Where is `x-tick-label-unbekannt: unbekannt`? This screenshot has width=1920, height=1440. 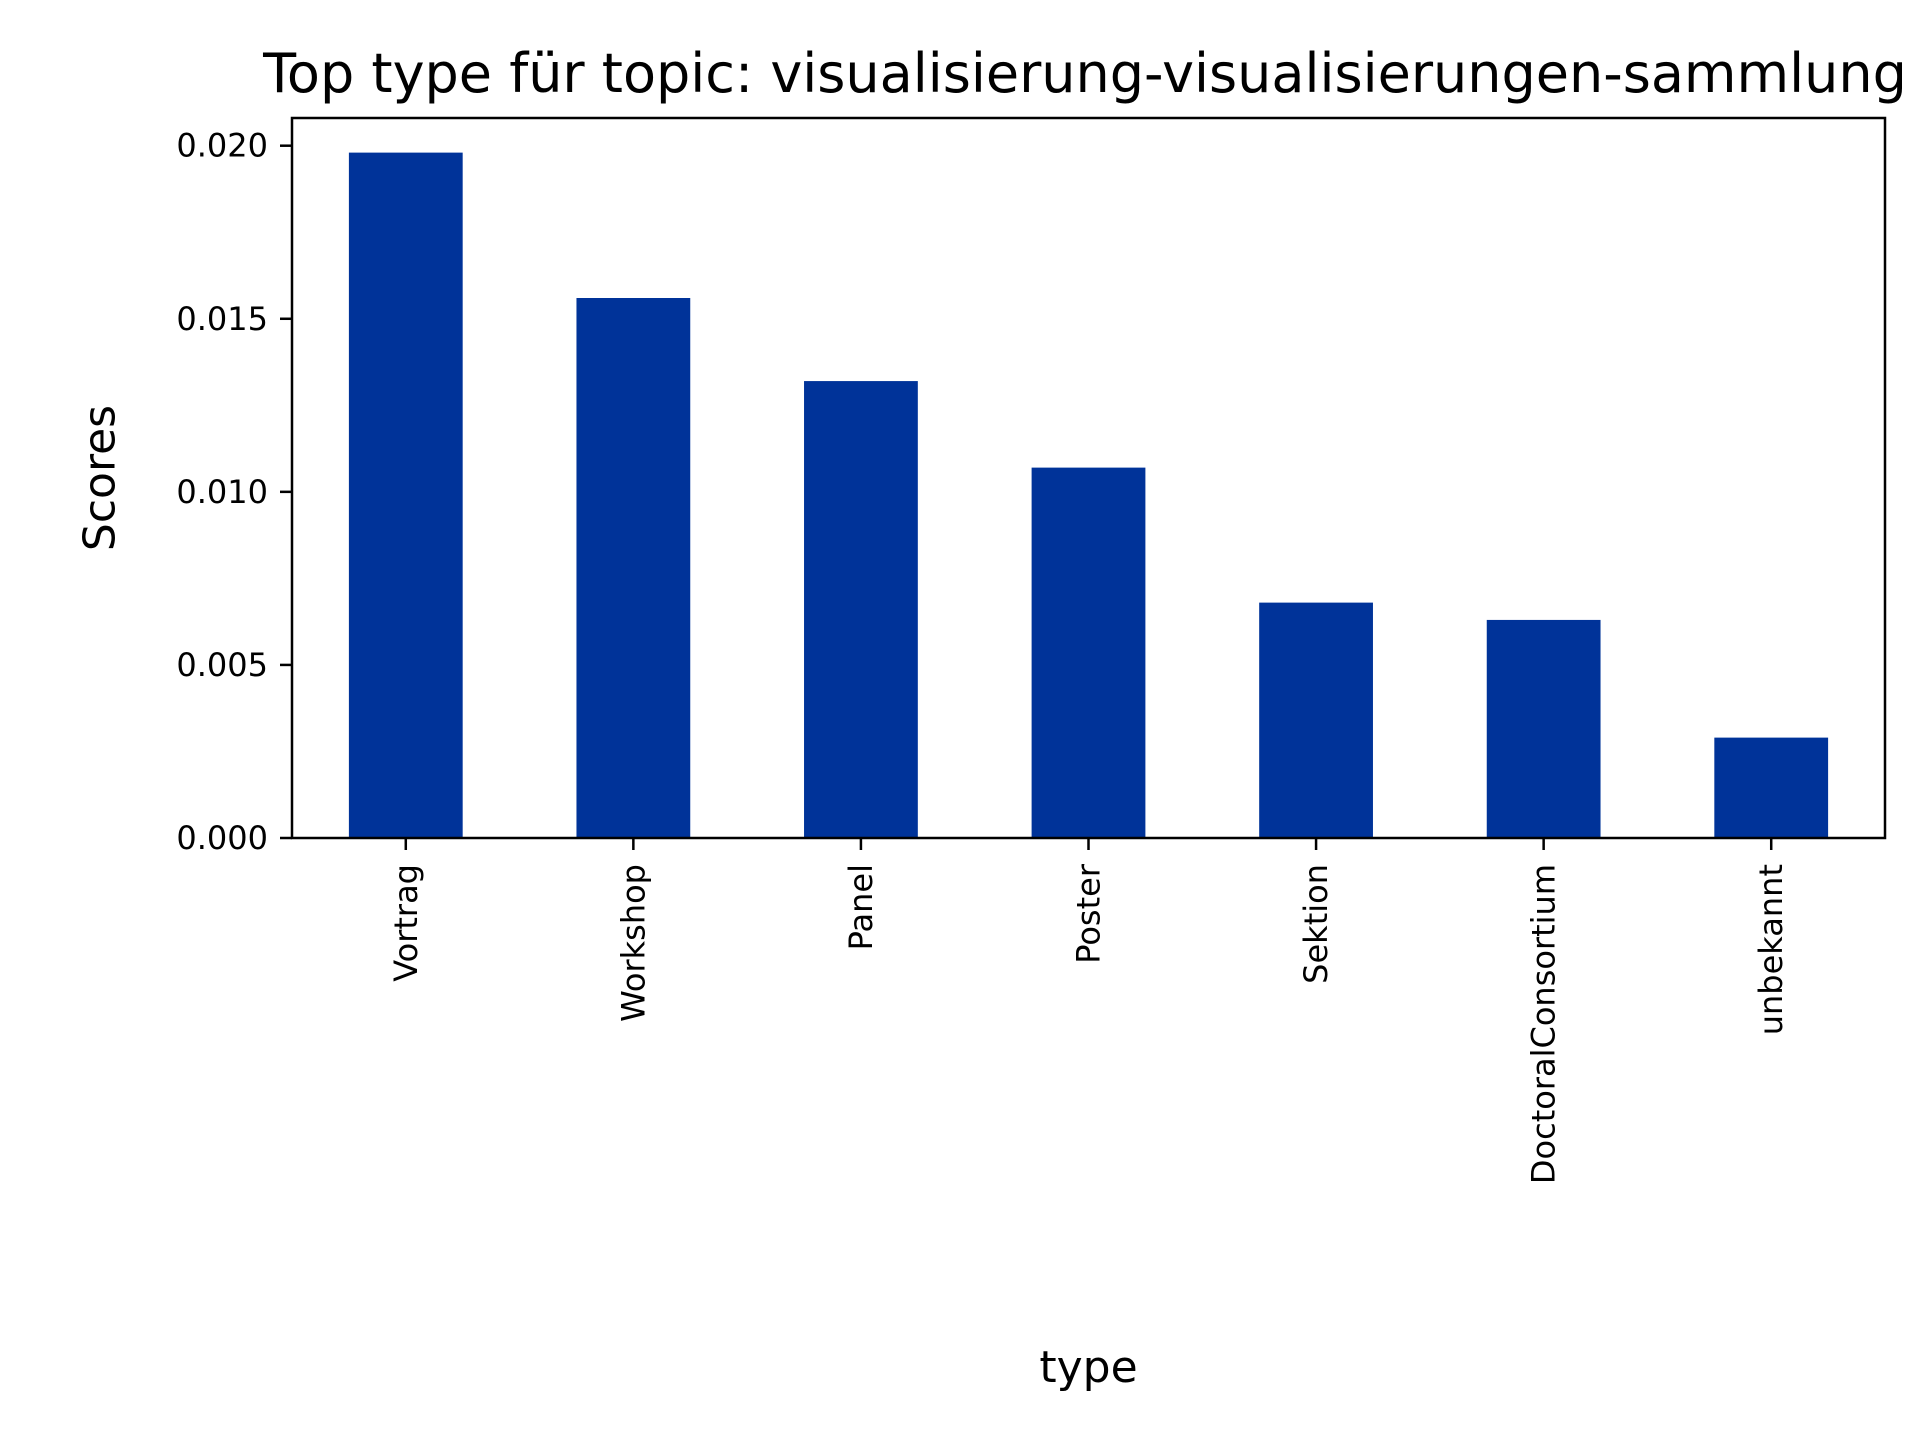
x-tick-label-unbekannt: unbekannt is located at coordinates (1771, 949).